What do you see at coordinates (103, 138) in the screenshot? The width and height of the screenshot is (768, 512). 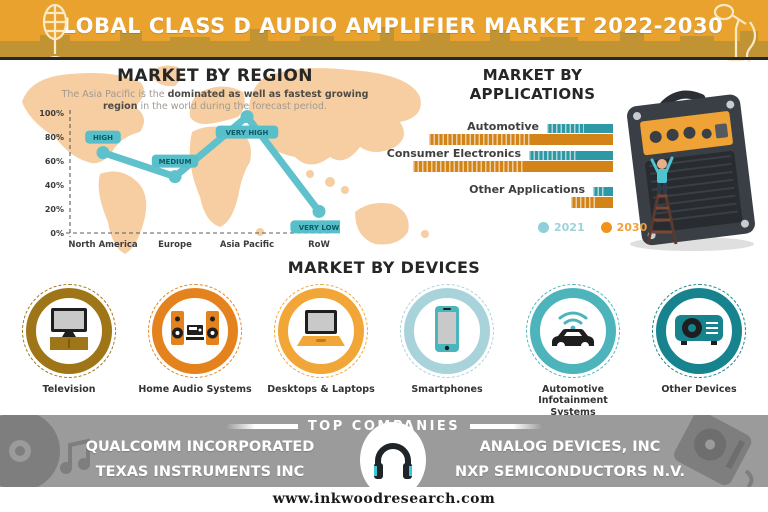 I see `svg-text: HIGH` at bounding box center [103, 138].